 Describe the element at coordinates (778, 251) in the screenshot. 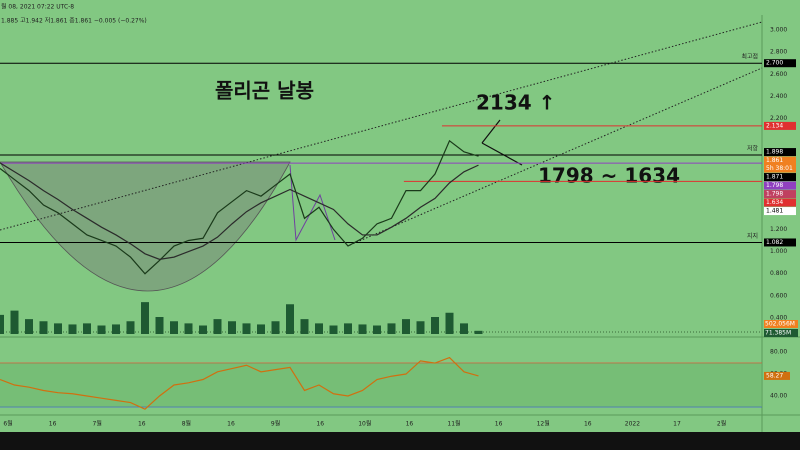

I see `y-tick-label: 1.000` at that location.